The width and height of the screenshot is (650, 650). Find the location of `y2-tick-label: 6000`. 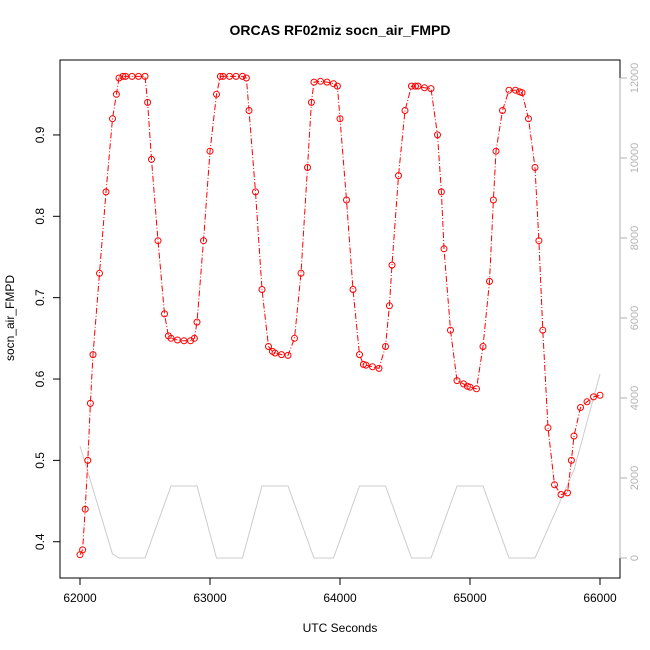

y2-tick-label: 6000 is located at coordinates (635, 318).